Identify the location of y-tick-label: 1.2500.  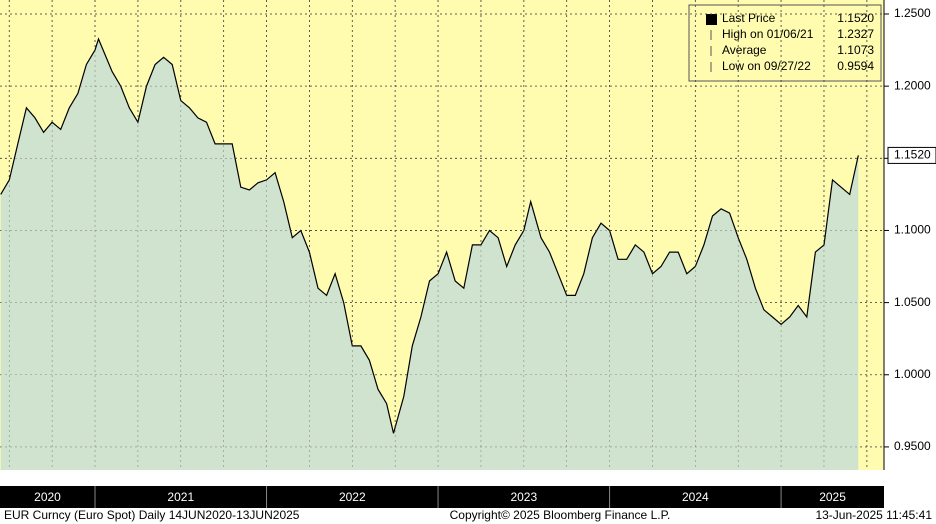
(912, 13).